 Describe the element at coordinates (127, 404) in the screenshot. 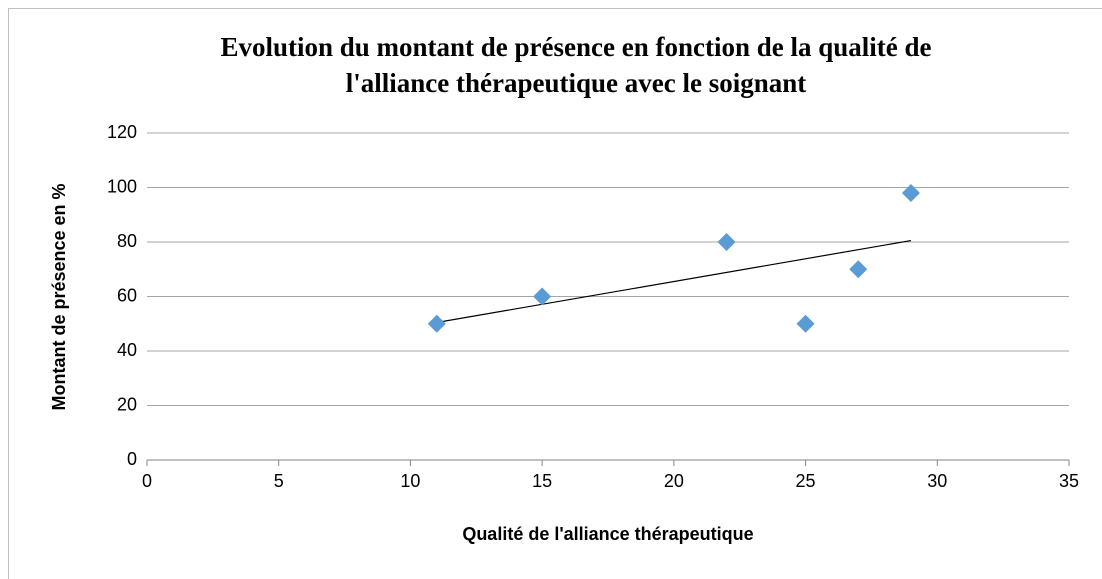

I see `y-tick-label: 20` at that location.